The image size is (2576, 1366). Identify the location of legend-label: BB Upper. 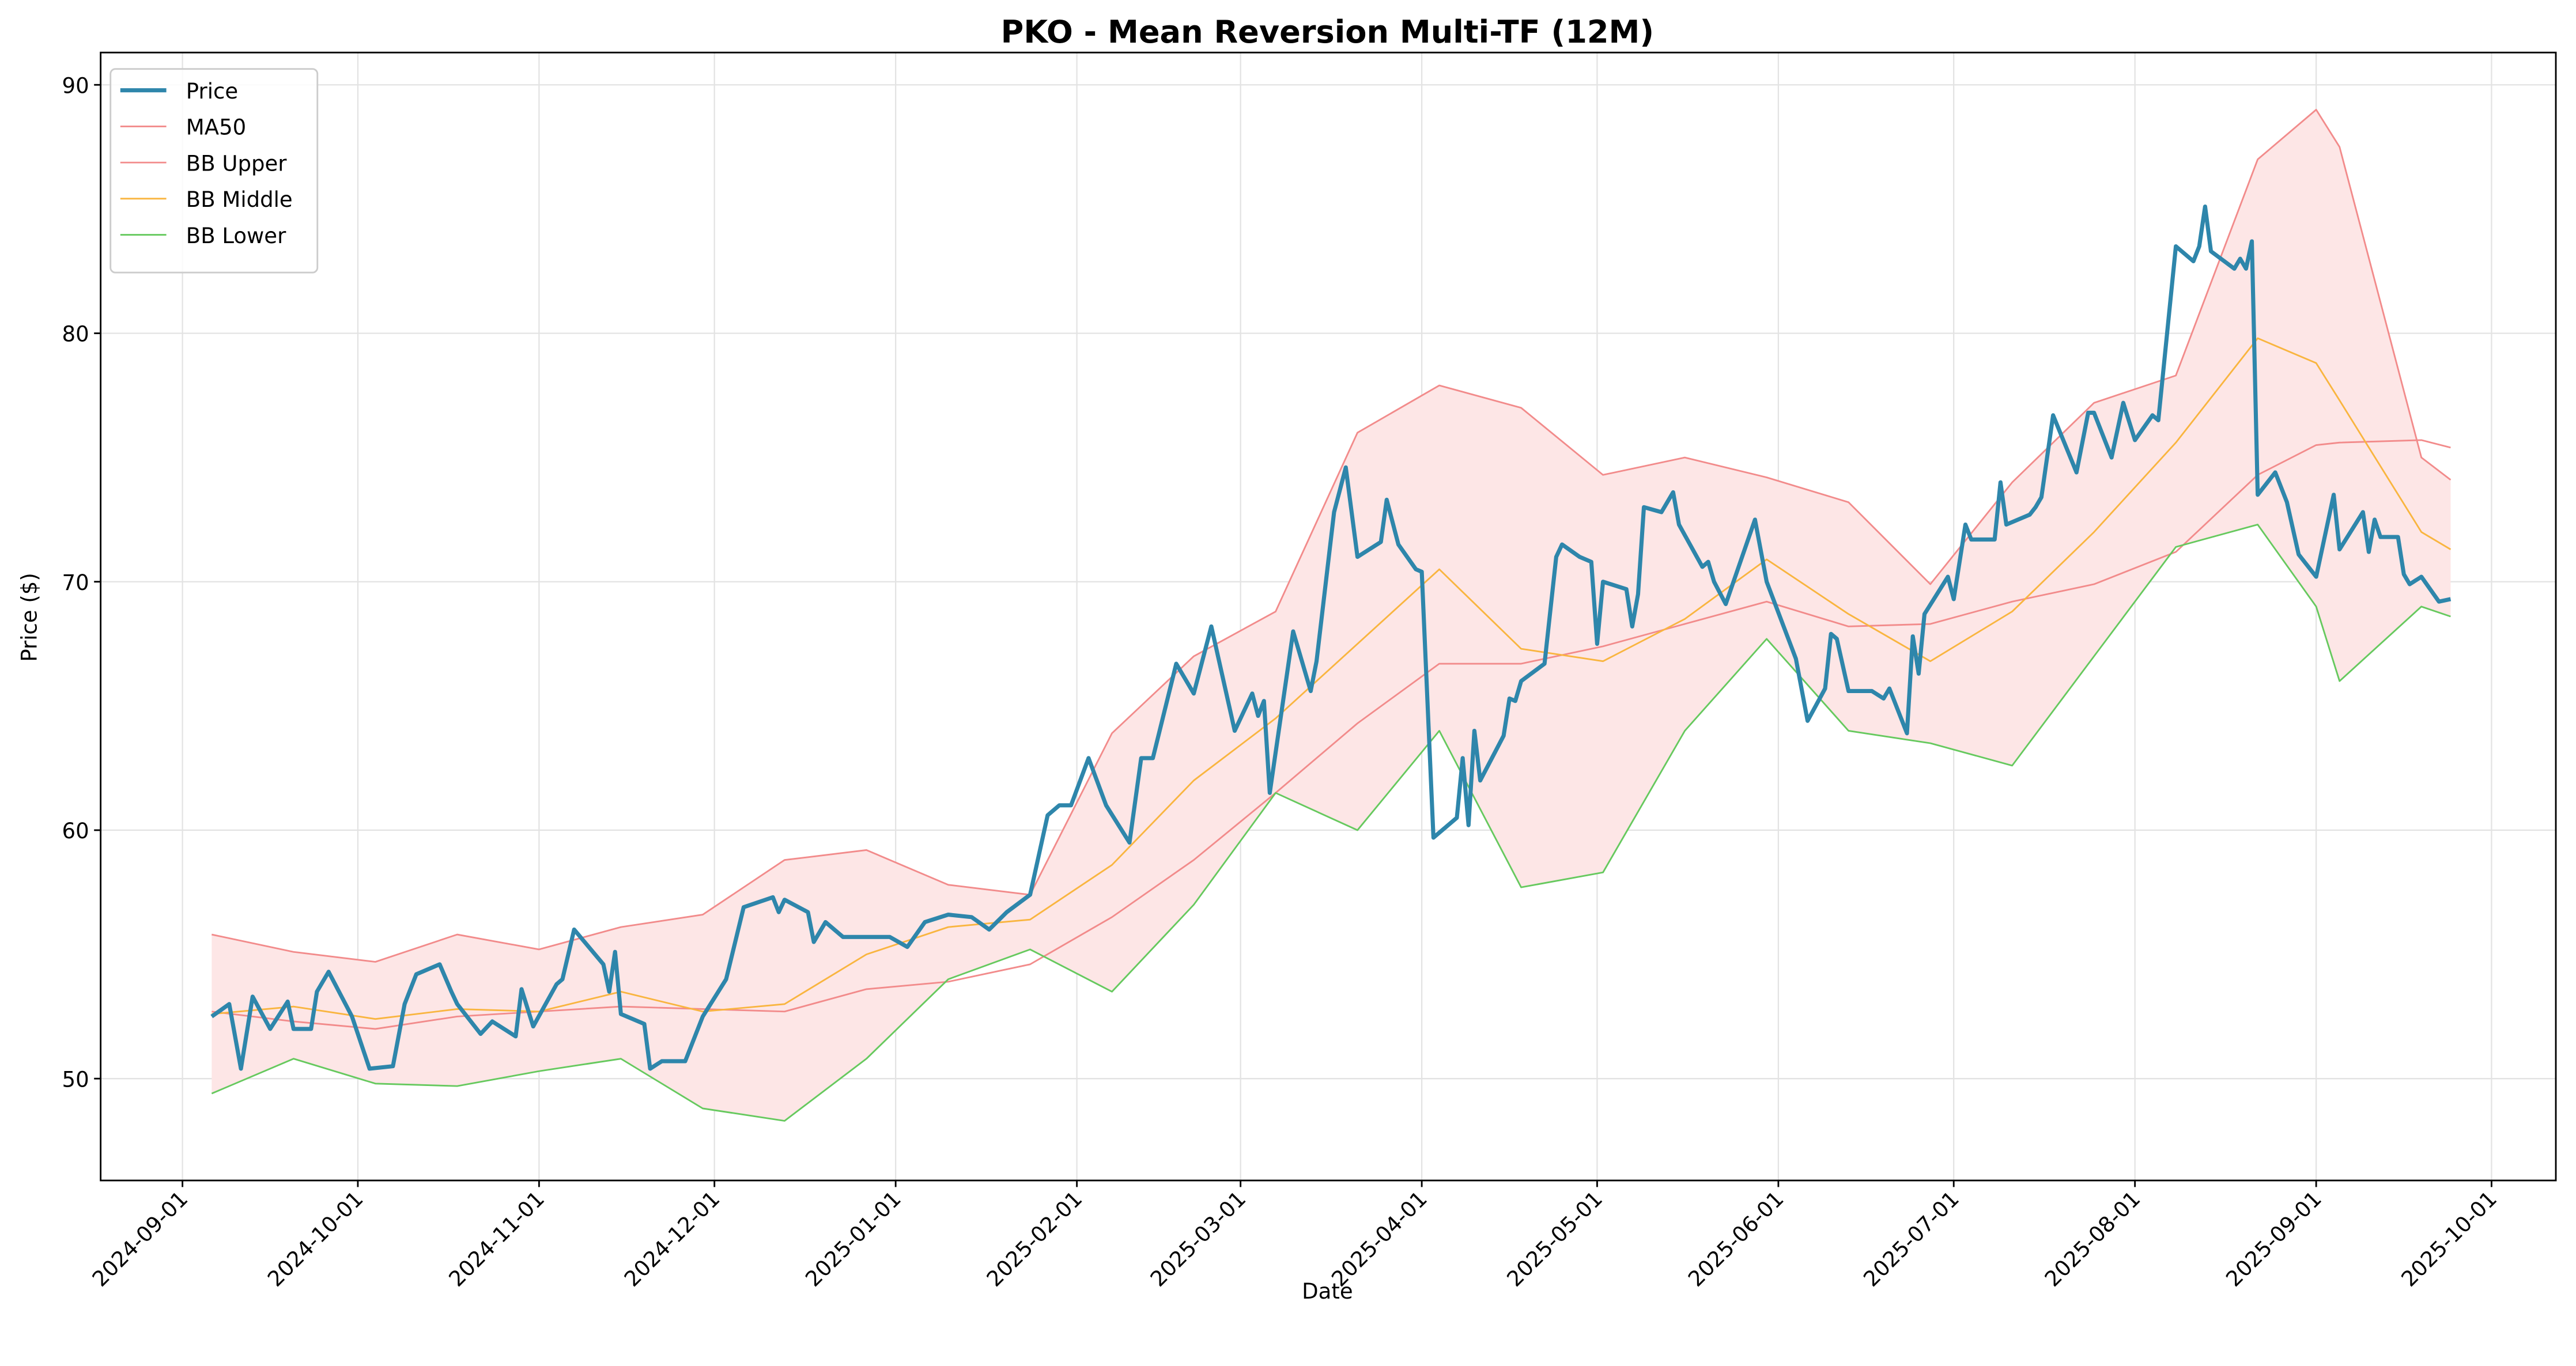
(236, 163).